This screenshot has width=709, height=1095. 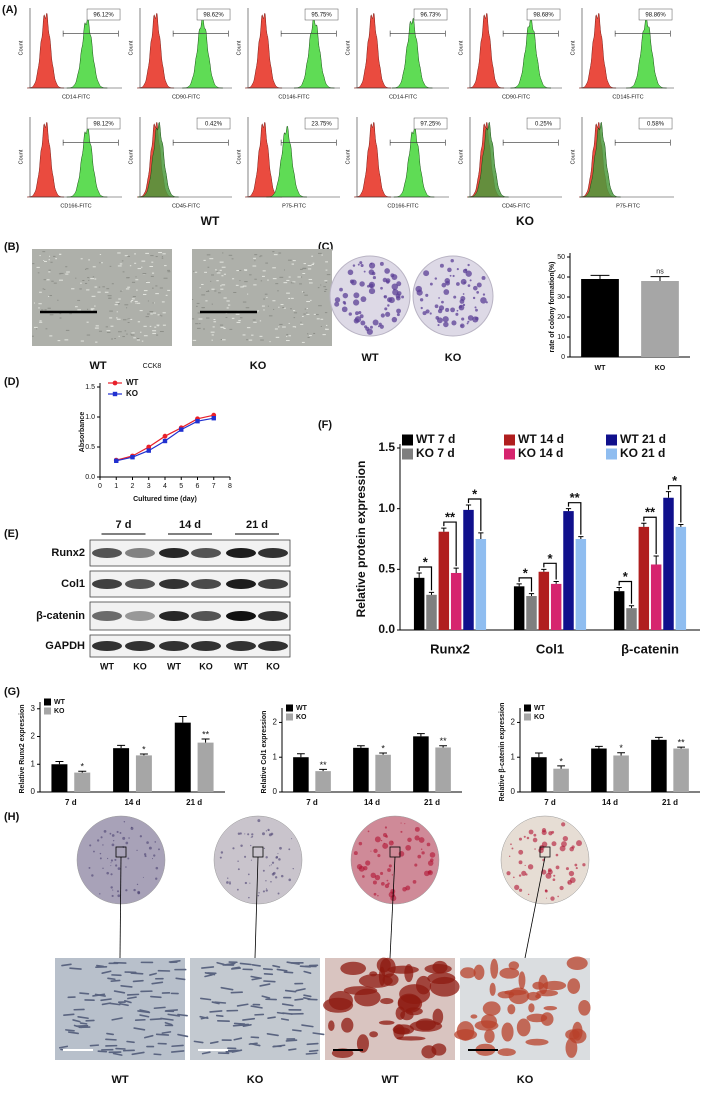 What do you see at coordinates (453, 296) in the screenshot?
I see `dish` at bounding box center [453, 296].